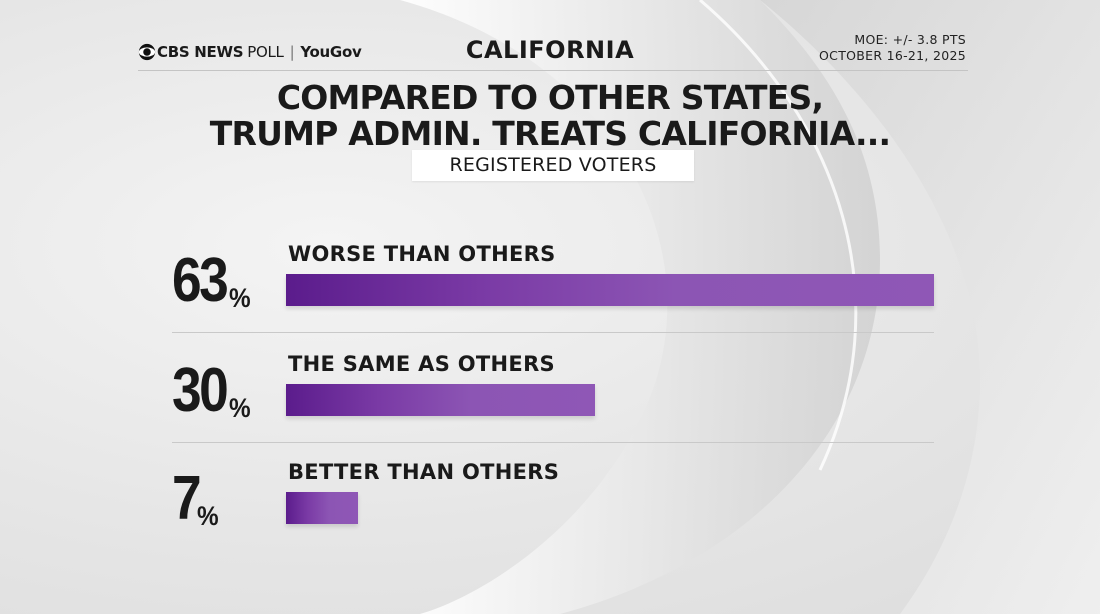 Image resolution: width=1100 pixels, height=614 pixels. What do you see at coordinates (200, 390) in the screenshot?
I see `percent-value: 30` at bounding box center [200, 390].